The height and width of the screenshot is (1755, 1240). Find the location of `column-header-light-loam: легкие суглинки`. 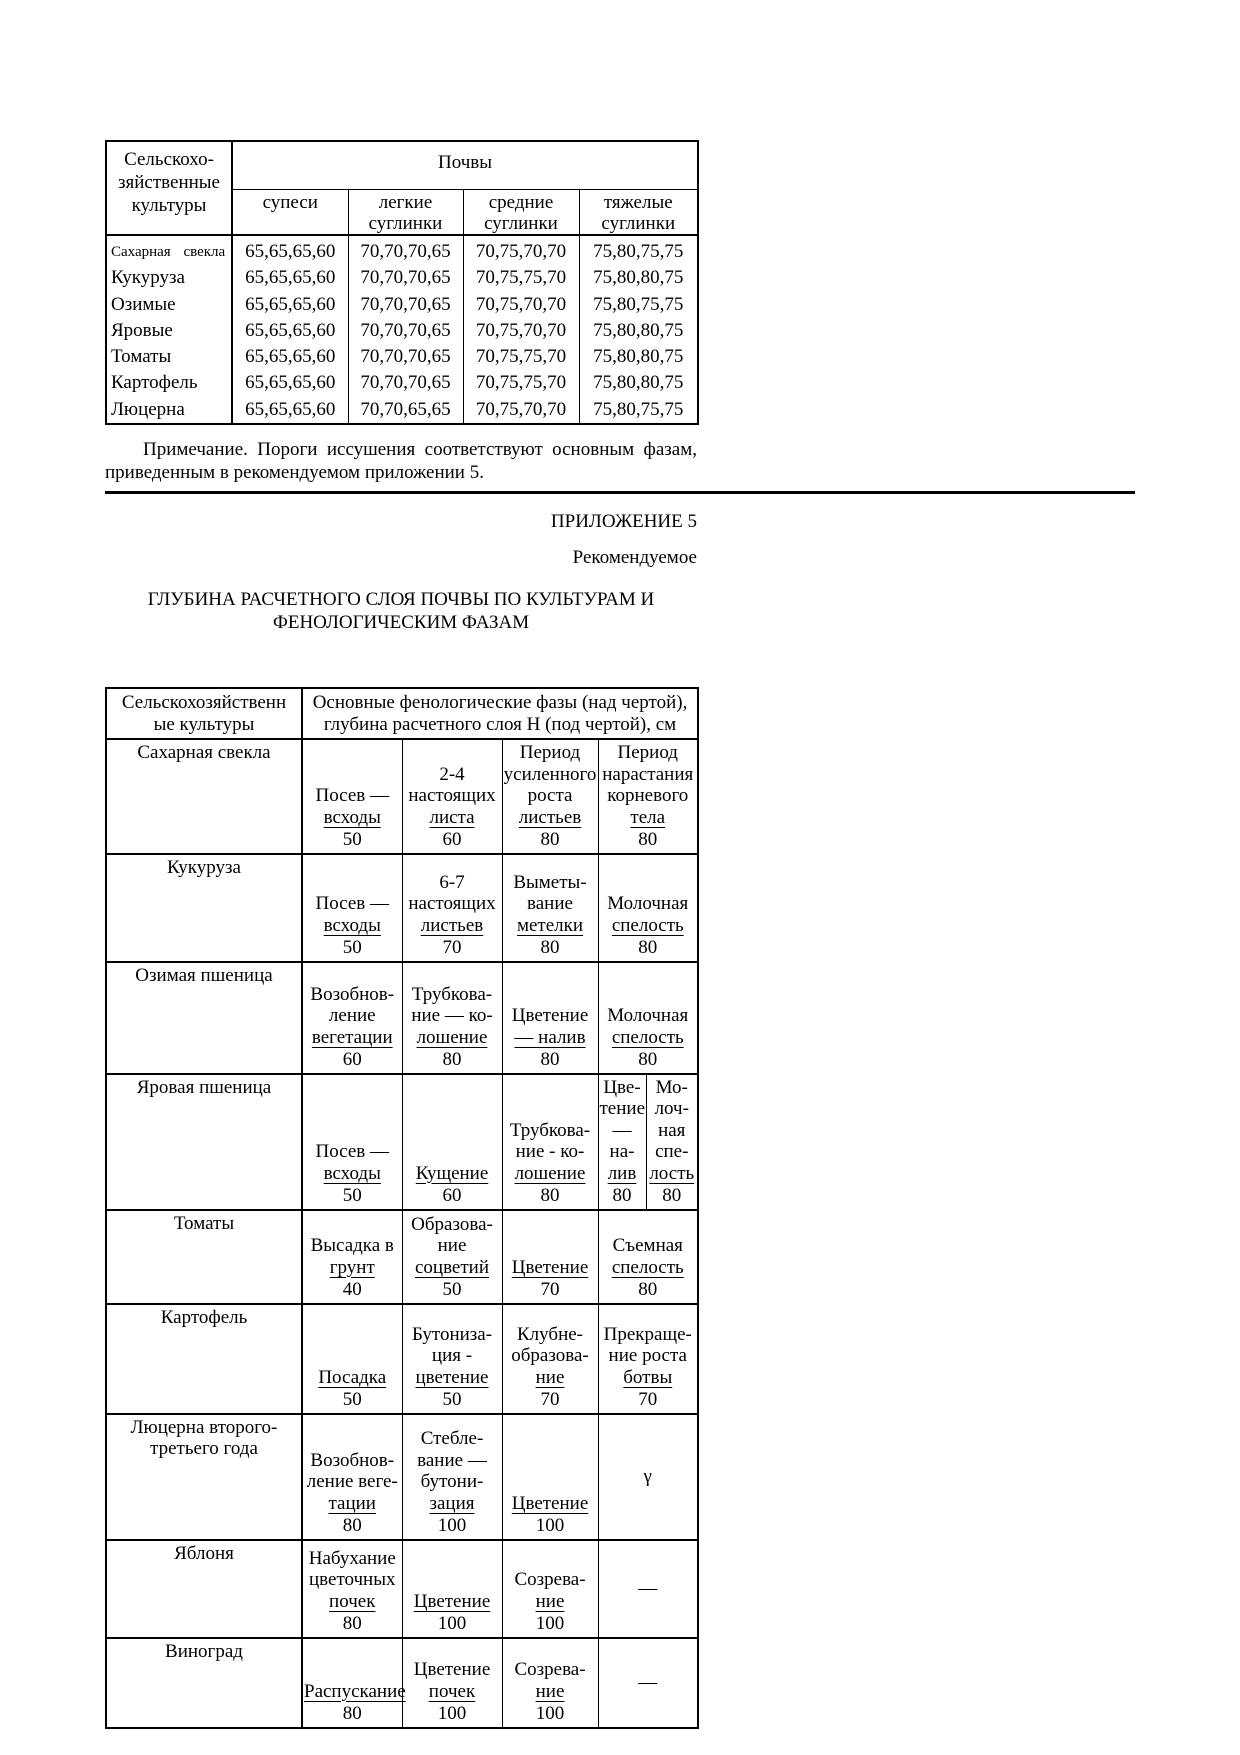

column-header-light-loam: легкие суглинки is located at coordinates (405, 212).